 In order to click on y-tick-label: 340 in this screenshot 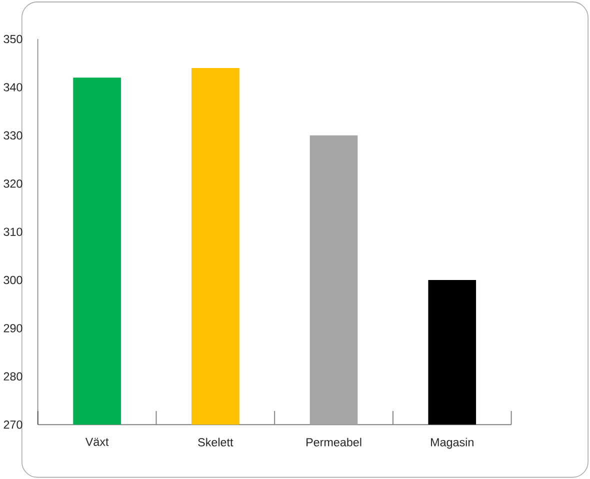, I will do `click(13, 87)`.